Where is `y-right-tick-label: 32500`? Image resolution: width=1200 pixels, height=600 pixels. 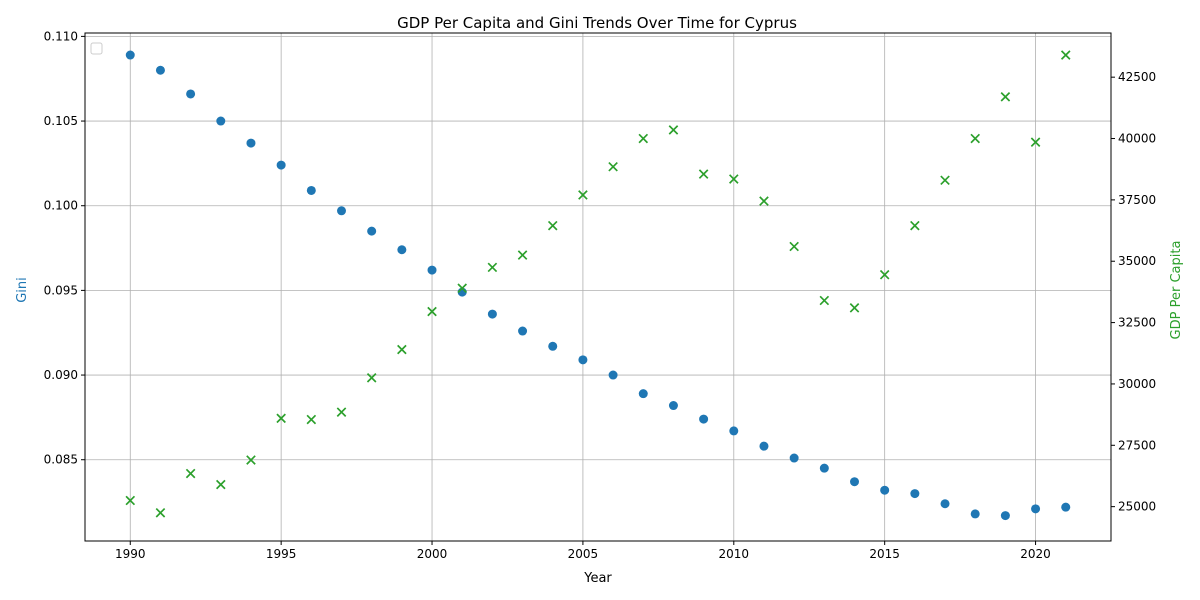
y-right-tick-label: 32500 is located at coordinates (1137, 323).